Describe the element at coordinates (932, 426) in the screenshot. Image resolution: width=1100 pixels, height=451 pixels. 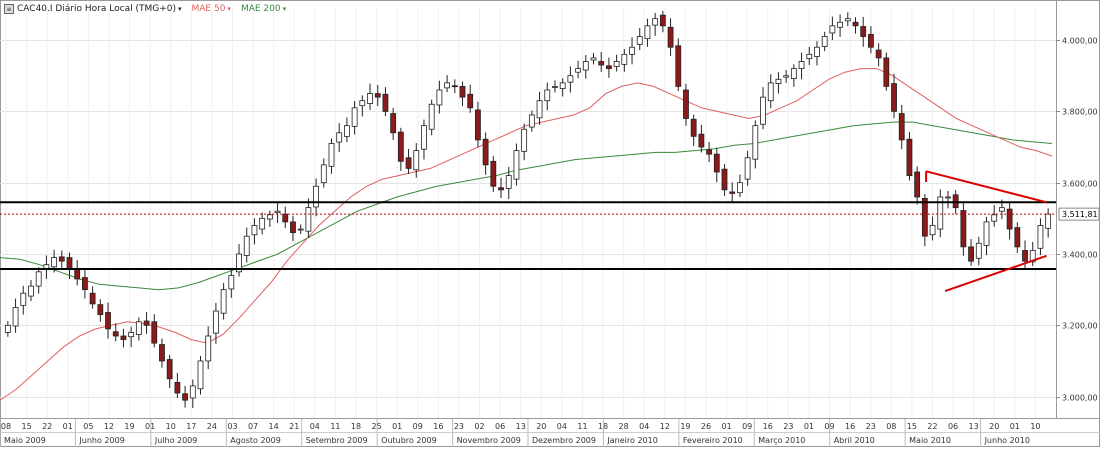
I see `x-tick-label: 22` at that location.